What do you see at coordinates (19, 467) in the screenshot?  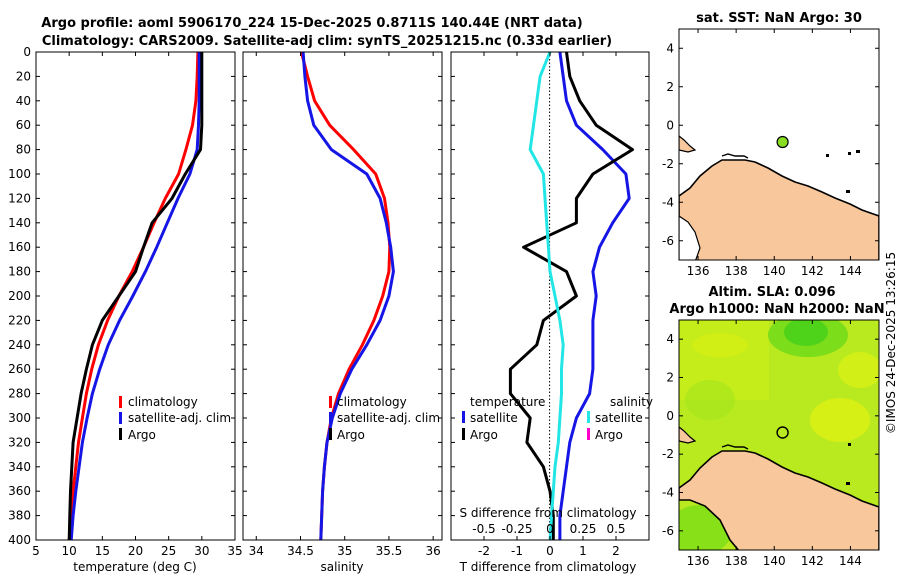 I see `y-tick-label: 340` at bounding box center [19, 467].